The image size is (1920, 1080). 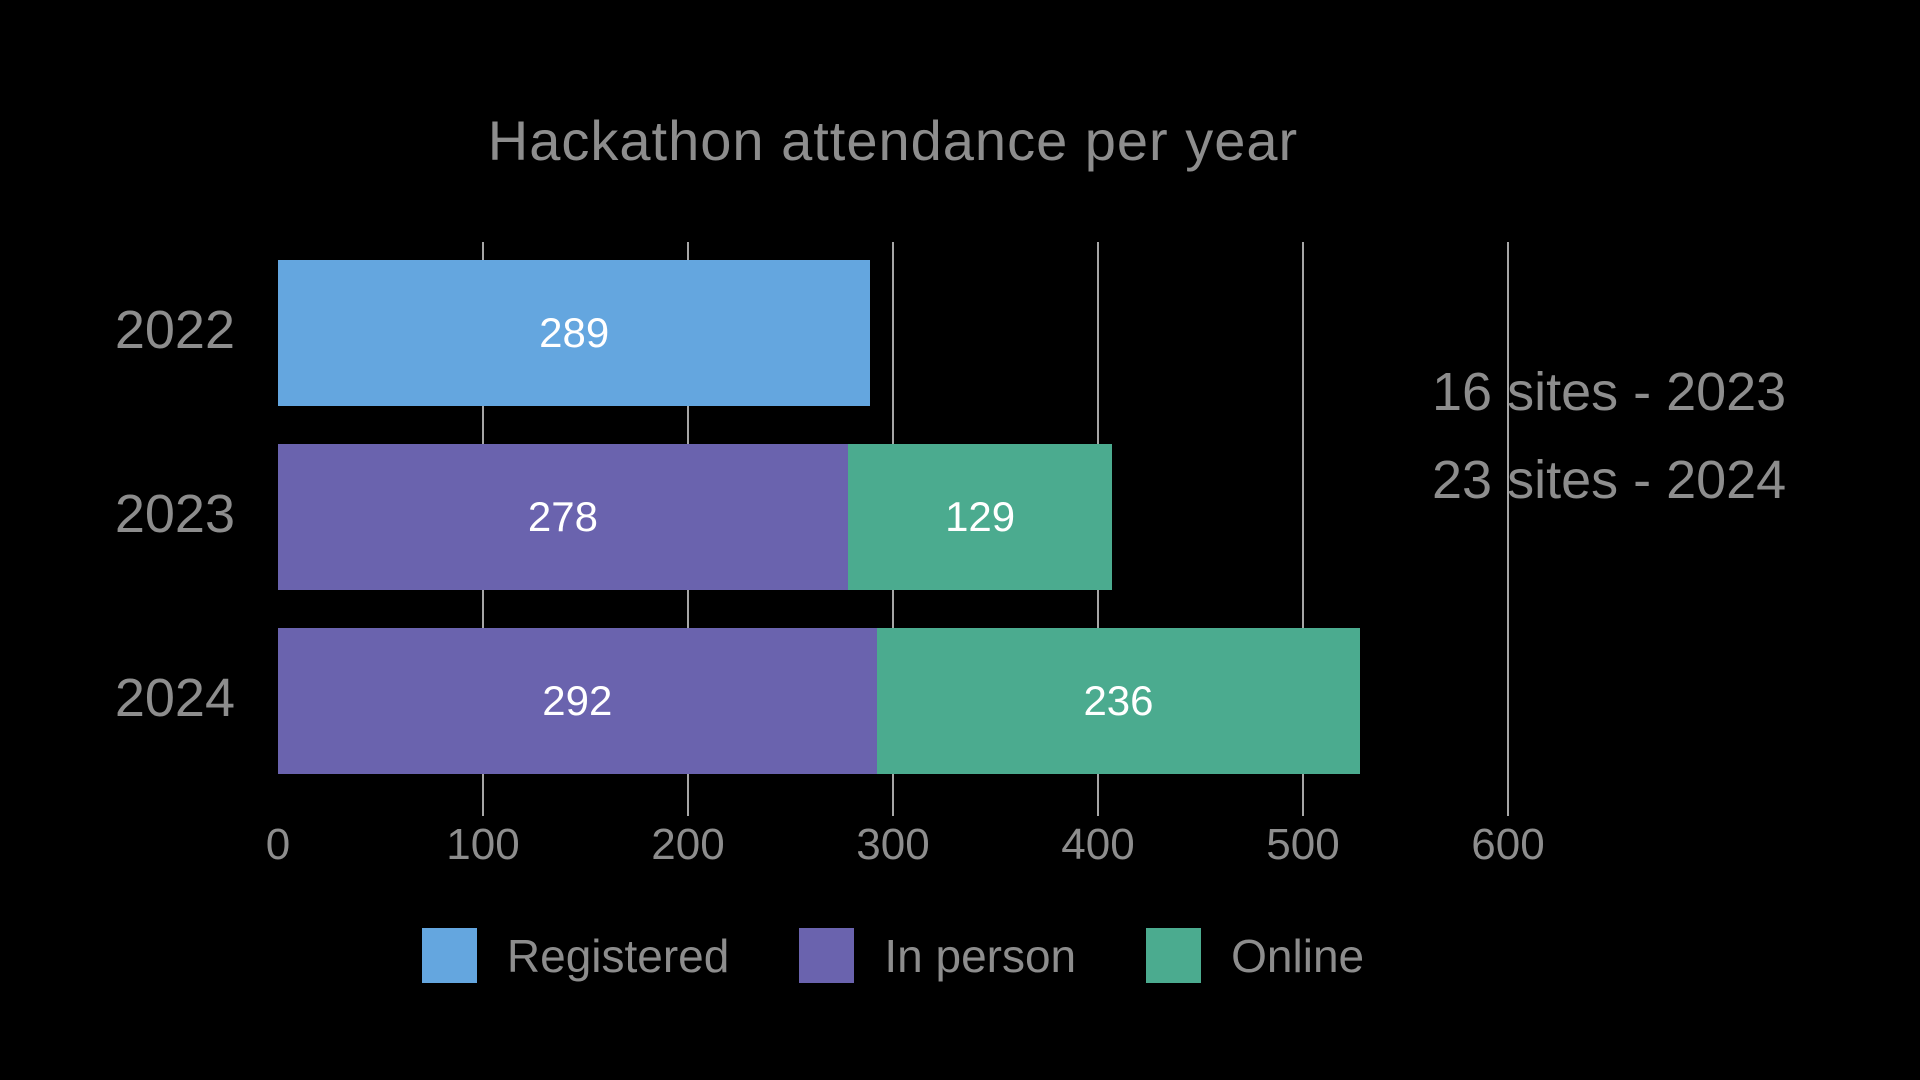 I want to click on bar-row: 289, so click(x=574, y=333).